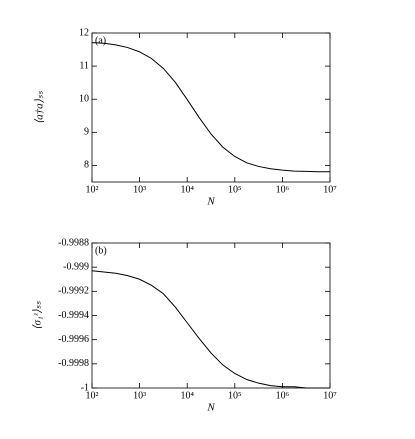 The width and height of the screenshot is (415, 439). What do you see at coordinates (76, 266) in the screenshot?
I see `y-tick-label: -0.999` at bounding box center [76, 266].